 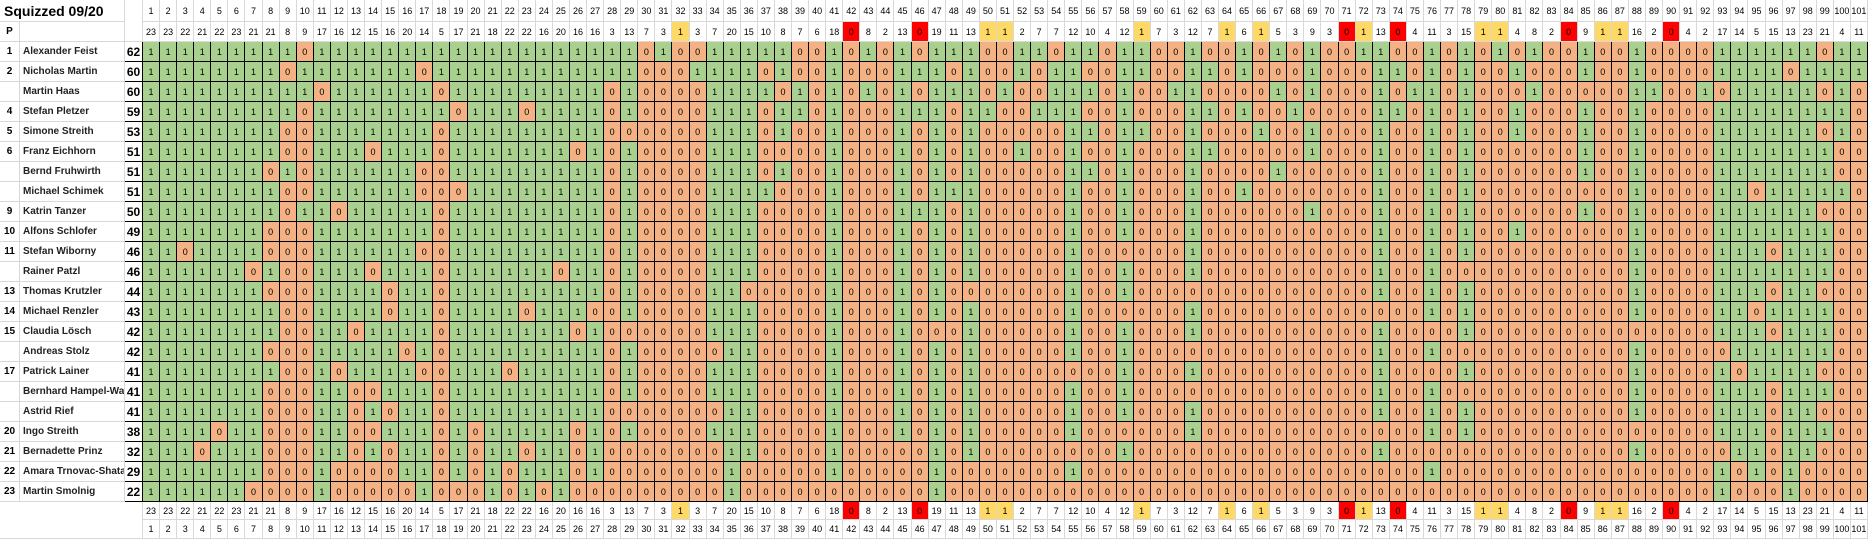 I want to click on question-number: 85, so click(x=1586, y=11).